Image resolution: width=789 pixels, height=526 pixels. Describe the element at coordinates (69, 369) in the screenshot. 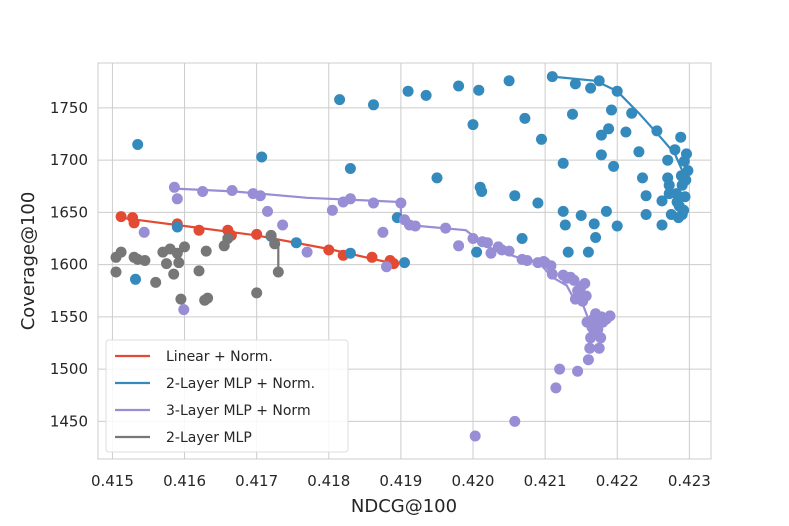

I see `y-tick-label: 1500` at that location.